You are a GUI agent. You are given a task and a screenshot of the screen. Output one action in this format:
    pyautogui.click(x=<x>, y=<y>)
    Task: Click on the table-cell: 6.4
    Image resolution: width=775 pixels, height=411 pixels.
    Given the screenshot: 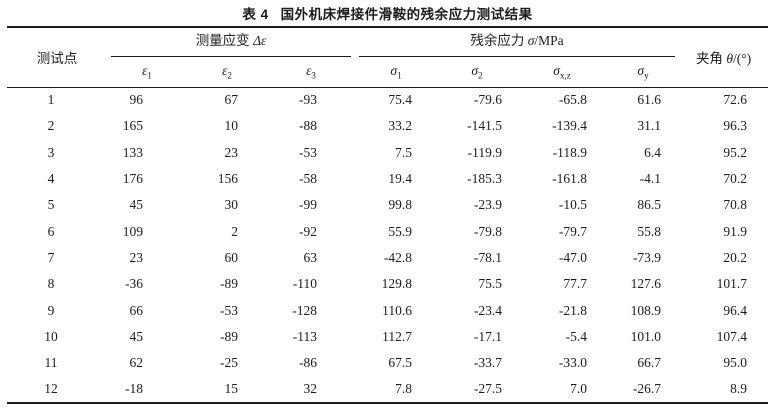 What is the action you would take?
    pyautogui.click(x=653, y=152)
    